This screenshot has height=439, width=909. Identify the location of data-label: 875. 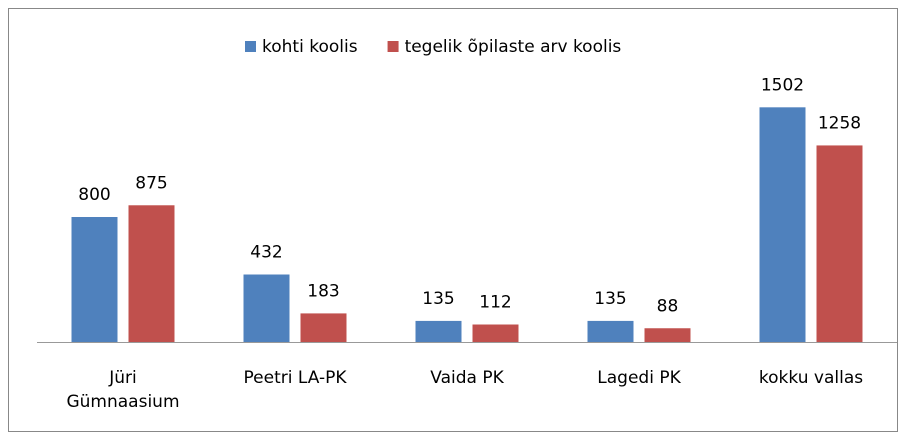
(151, 183).